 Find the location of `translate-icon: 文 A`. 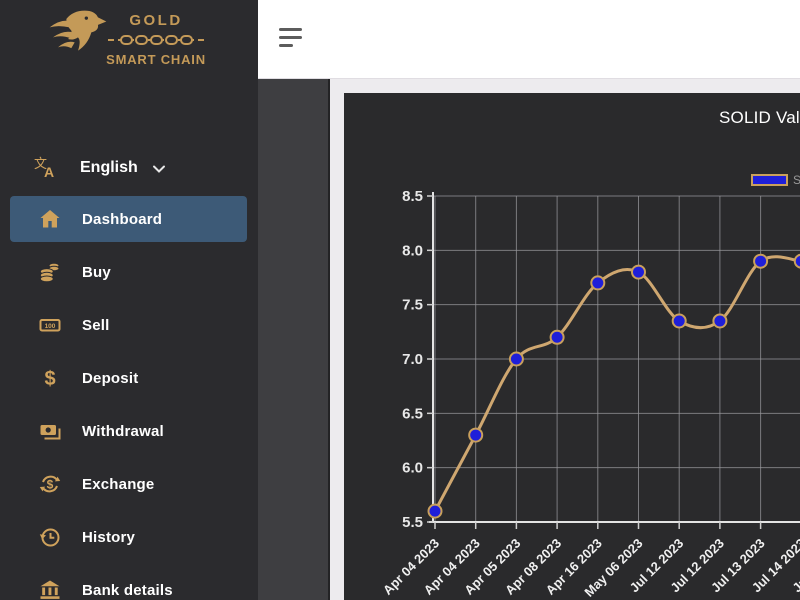

translate-icon: 文 A is located at coordinates (44, 168).